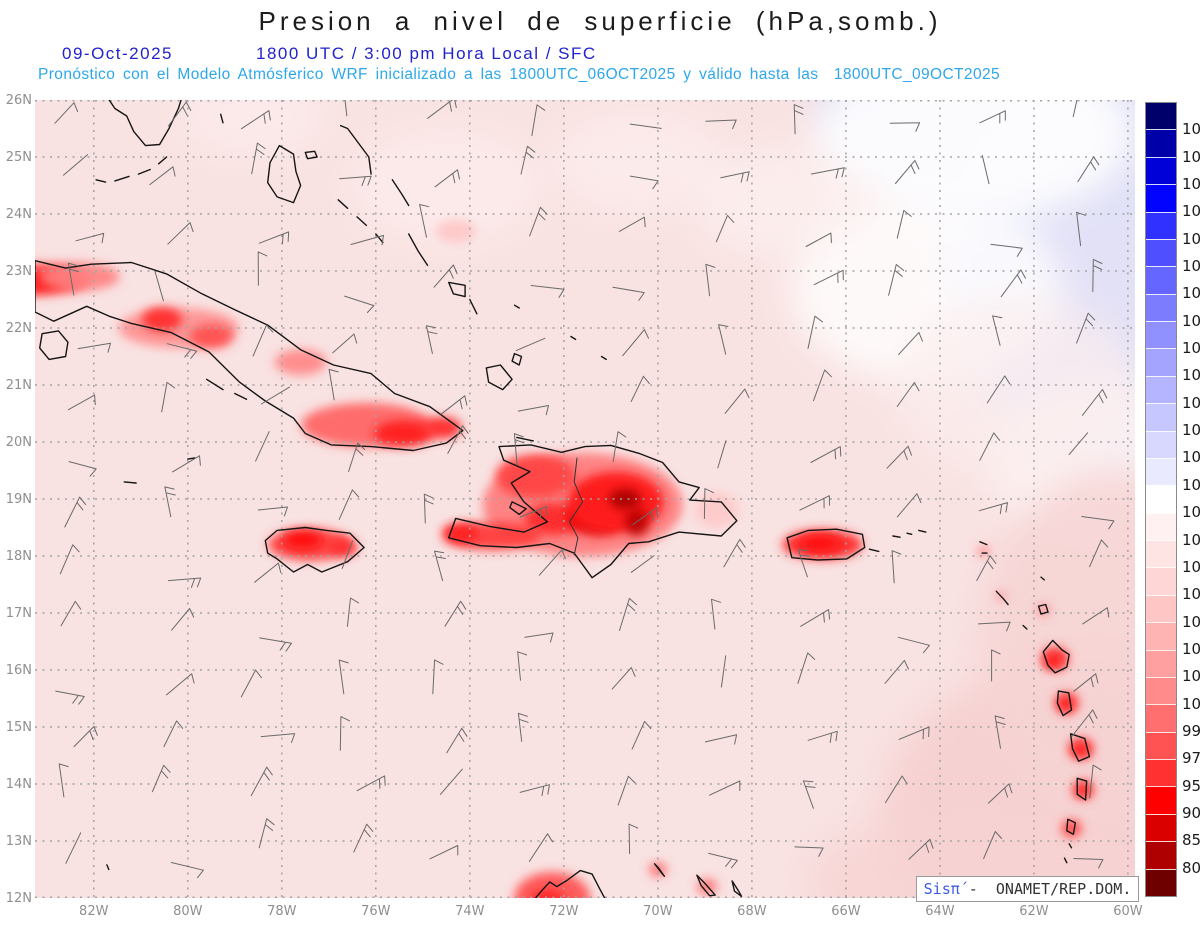 The height and width of the screenshot is (927, 1200). Describe the element at coordinates (1191, 375) in the screenshot. I see `colorbar-label-1018: 1018` at that location.